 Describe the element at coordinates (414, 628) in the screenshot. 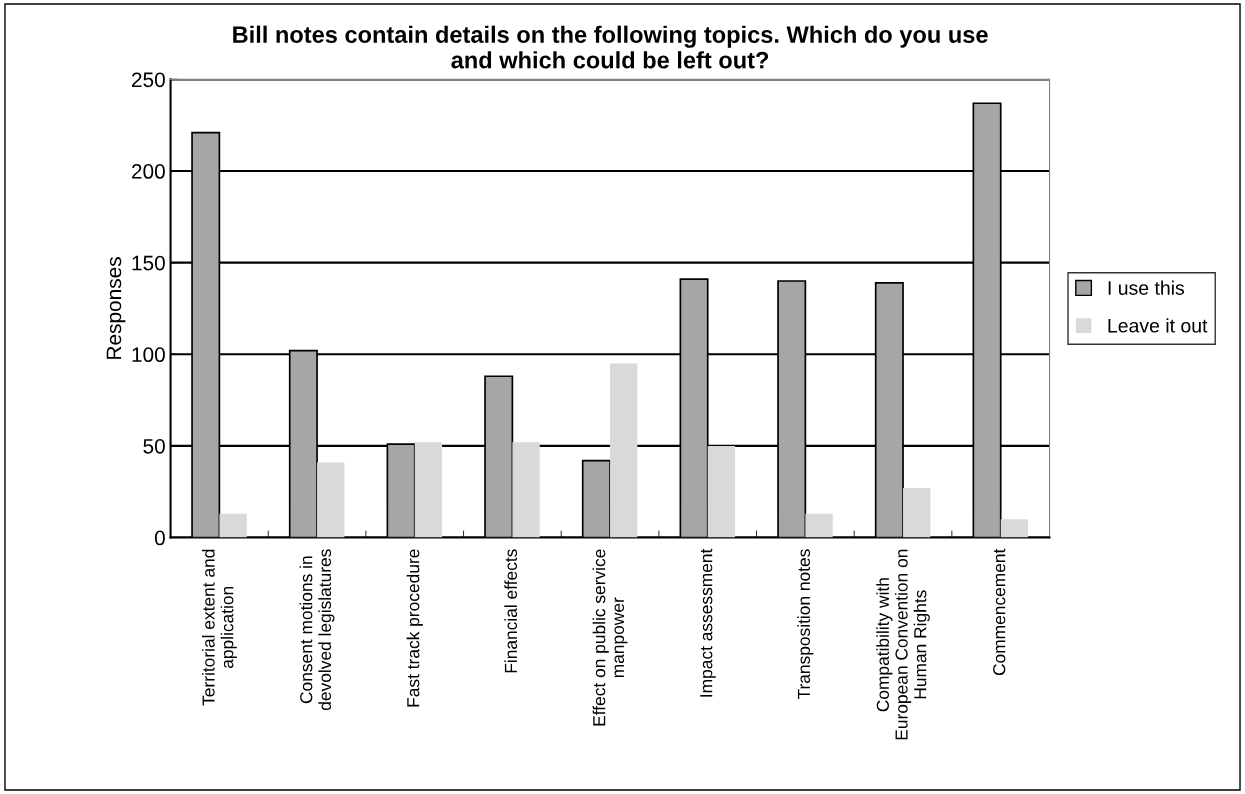

I see `x-tick-label: Fast track procedure` at that location.